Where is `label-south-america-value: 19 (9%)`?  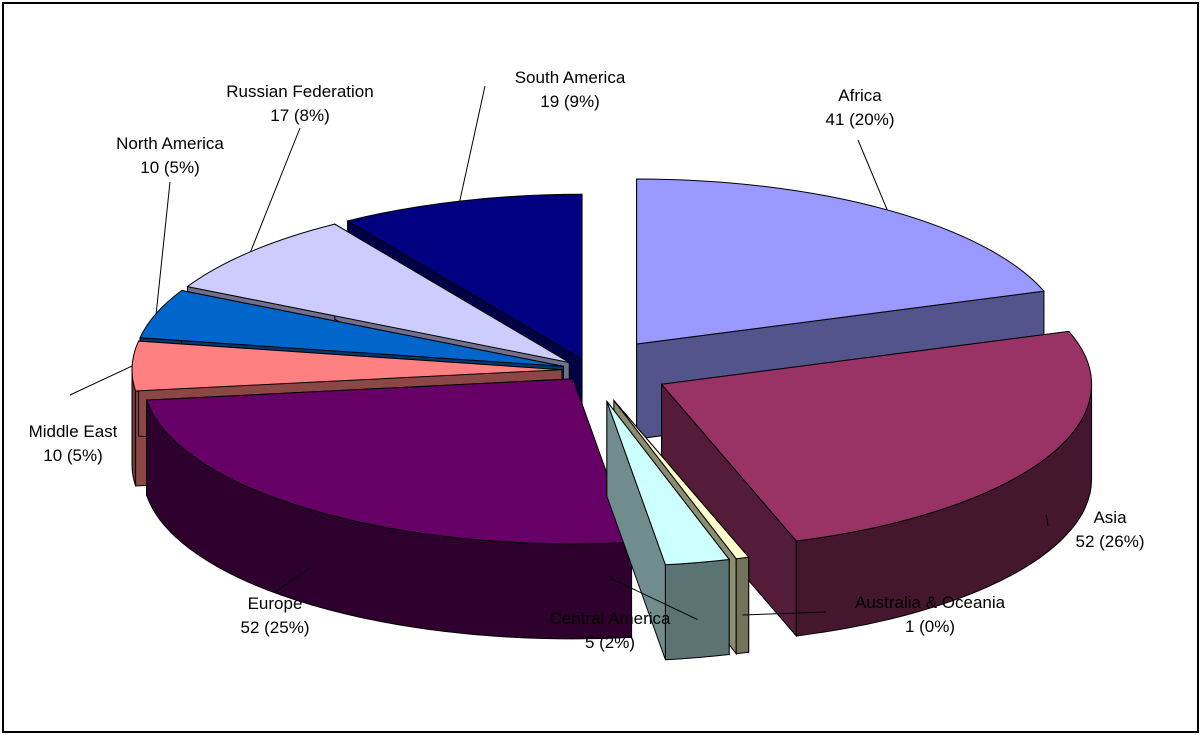
label-south-america-value: 19 (9%) is located at coordinates (570, 101).